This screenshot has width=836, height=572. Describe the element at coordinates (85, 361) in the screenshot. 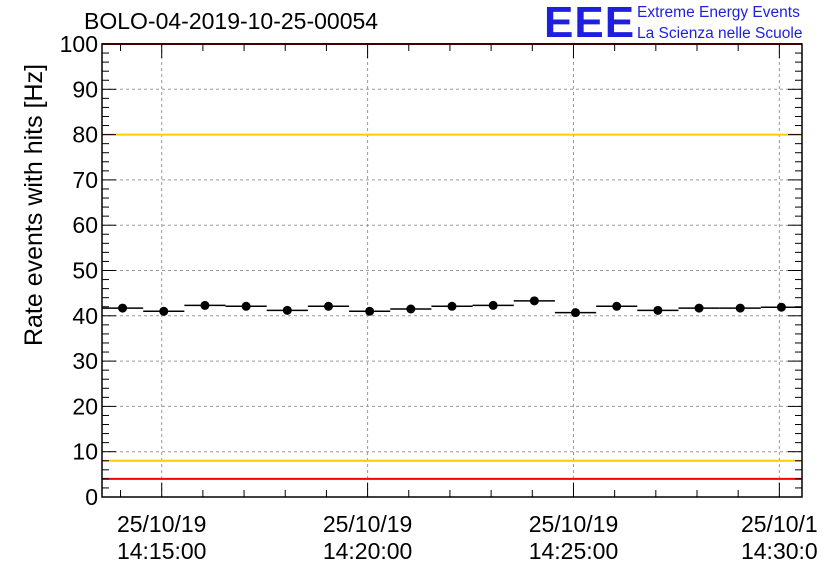

I see `y-tick-label: 30` at that location.